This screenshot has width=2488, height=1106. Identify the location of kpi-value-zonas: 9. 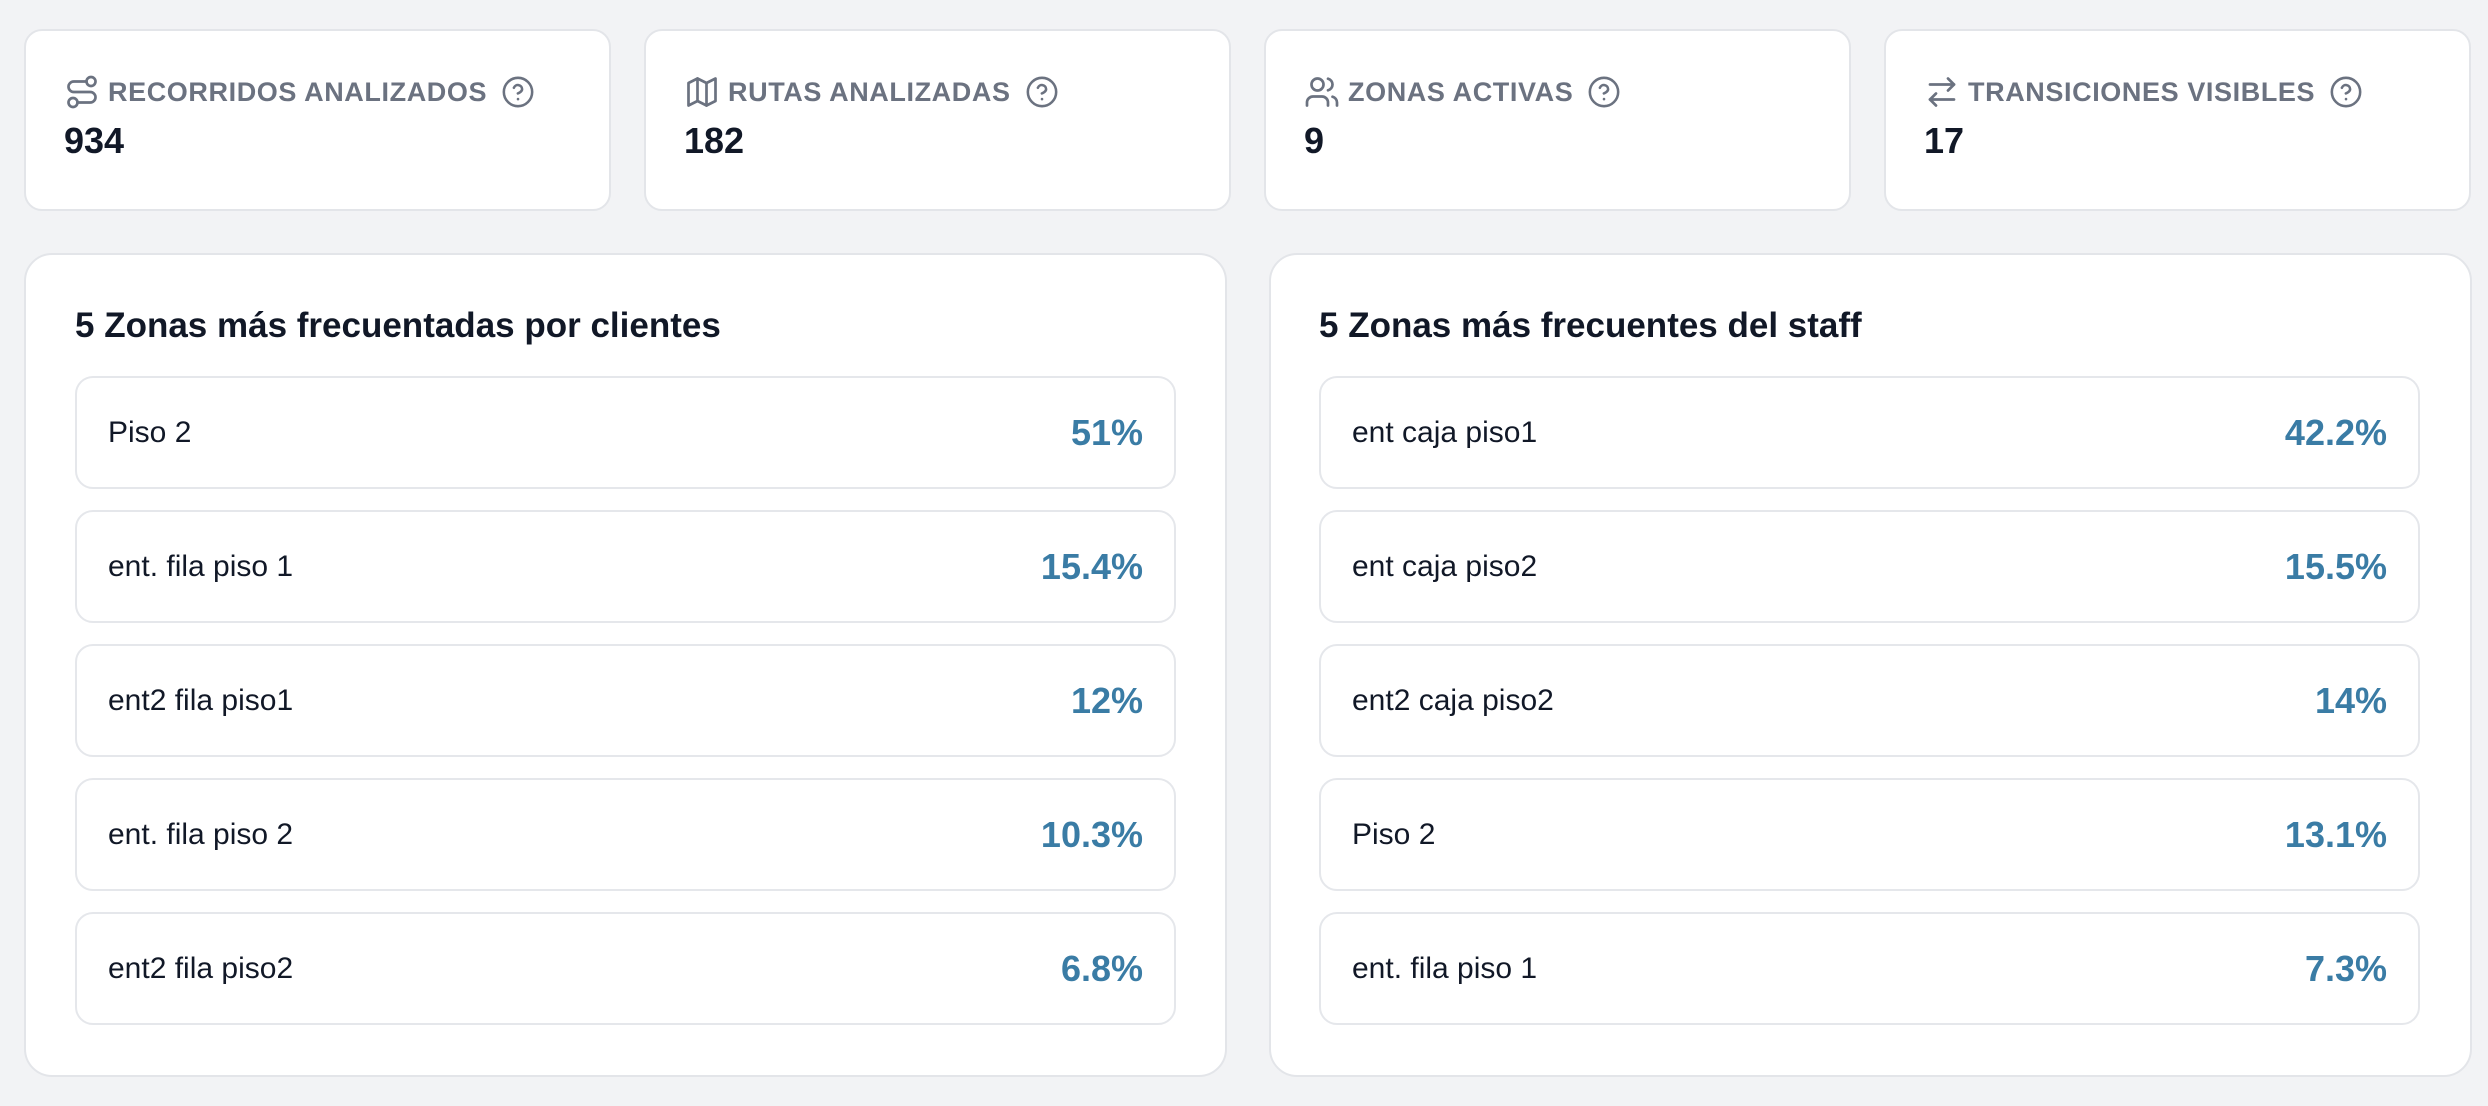
(1314, 140).